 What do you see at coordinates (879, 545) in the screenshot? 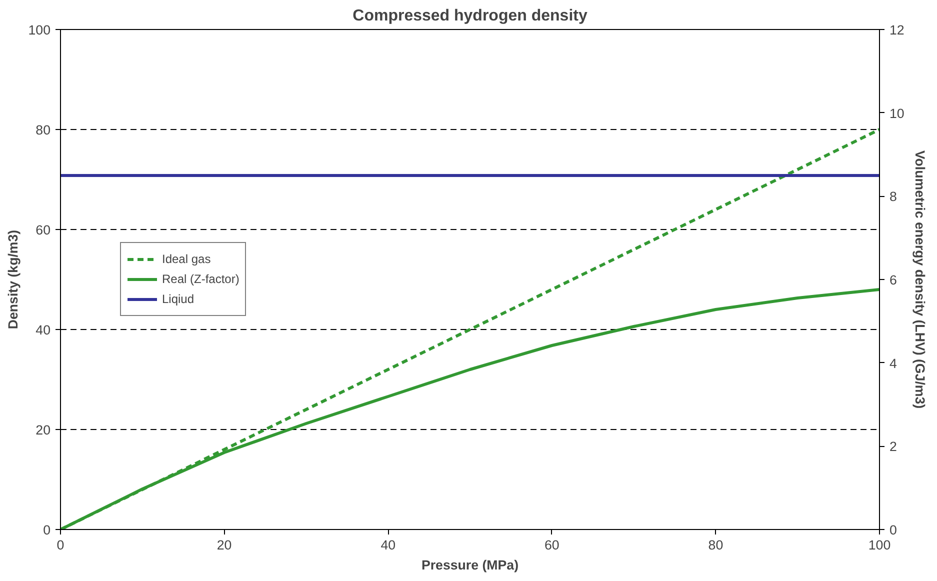
I see `x-tick-label: 100` at bounding box center [879, 545].